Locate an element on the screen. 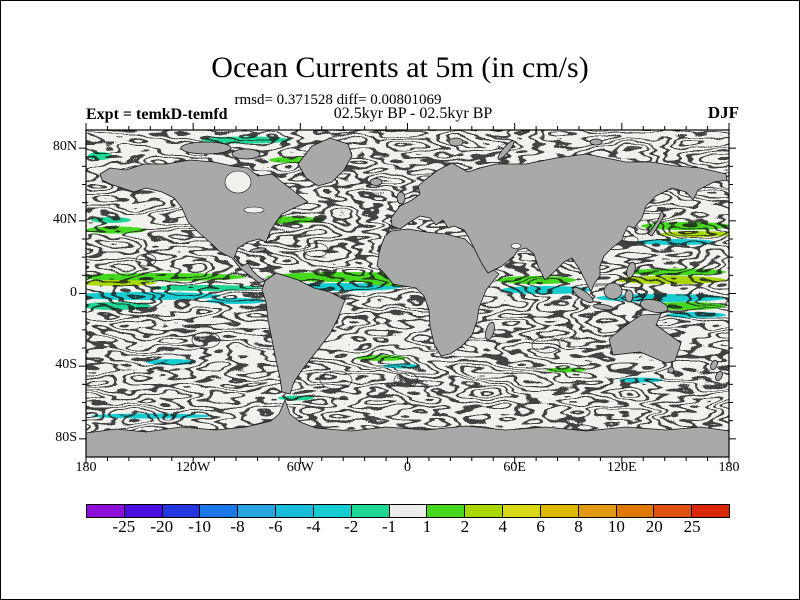  colorbar-boundary-label: 20 is located at coordinates (654, 526).